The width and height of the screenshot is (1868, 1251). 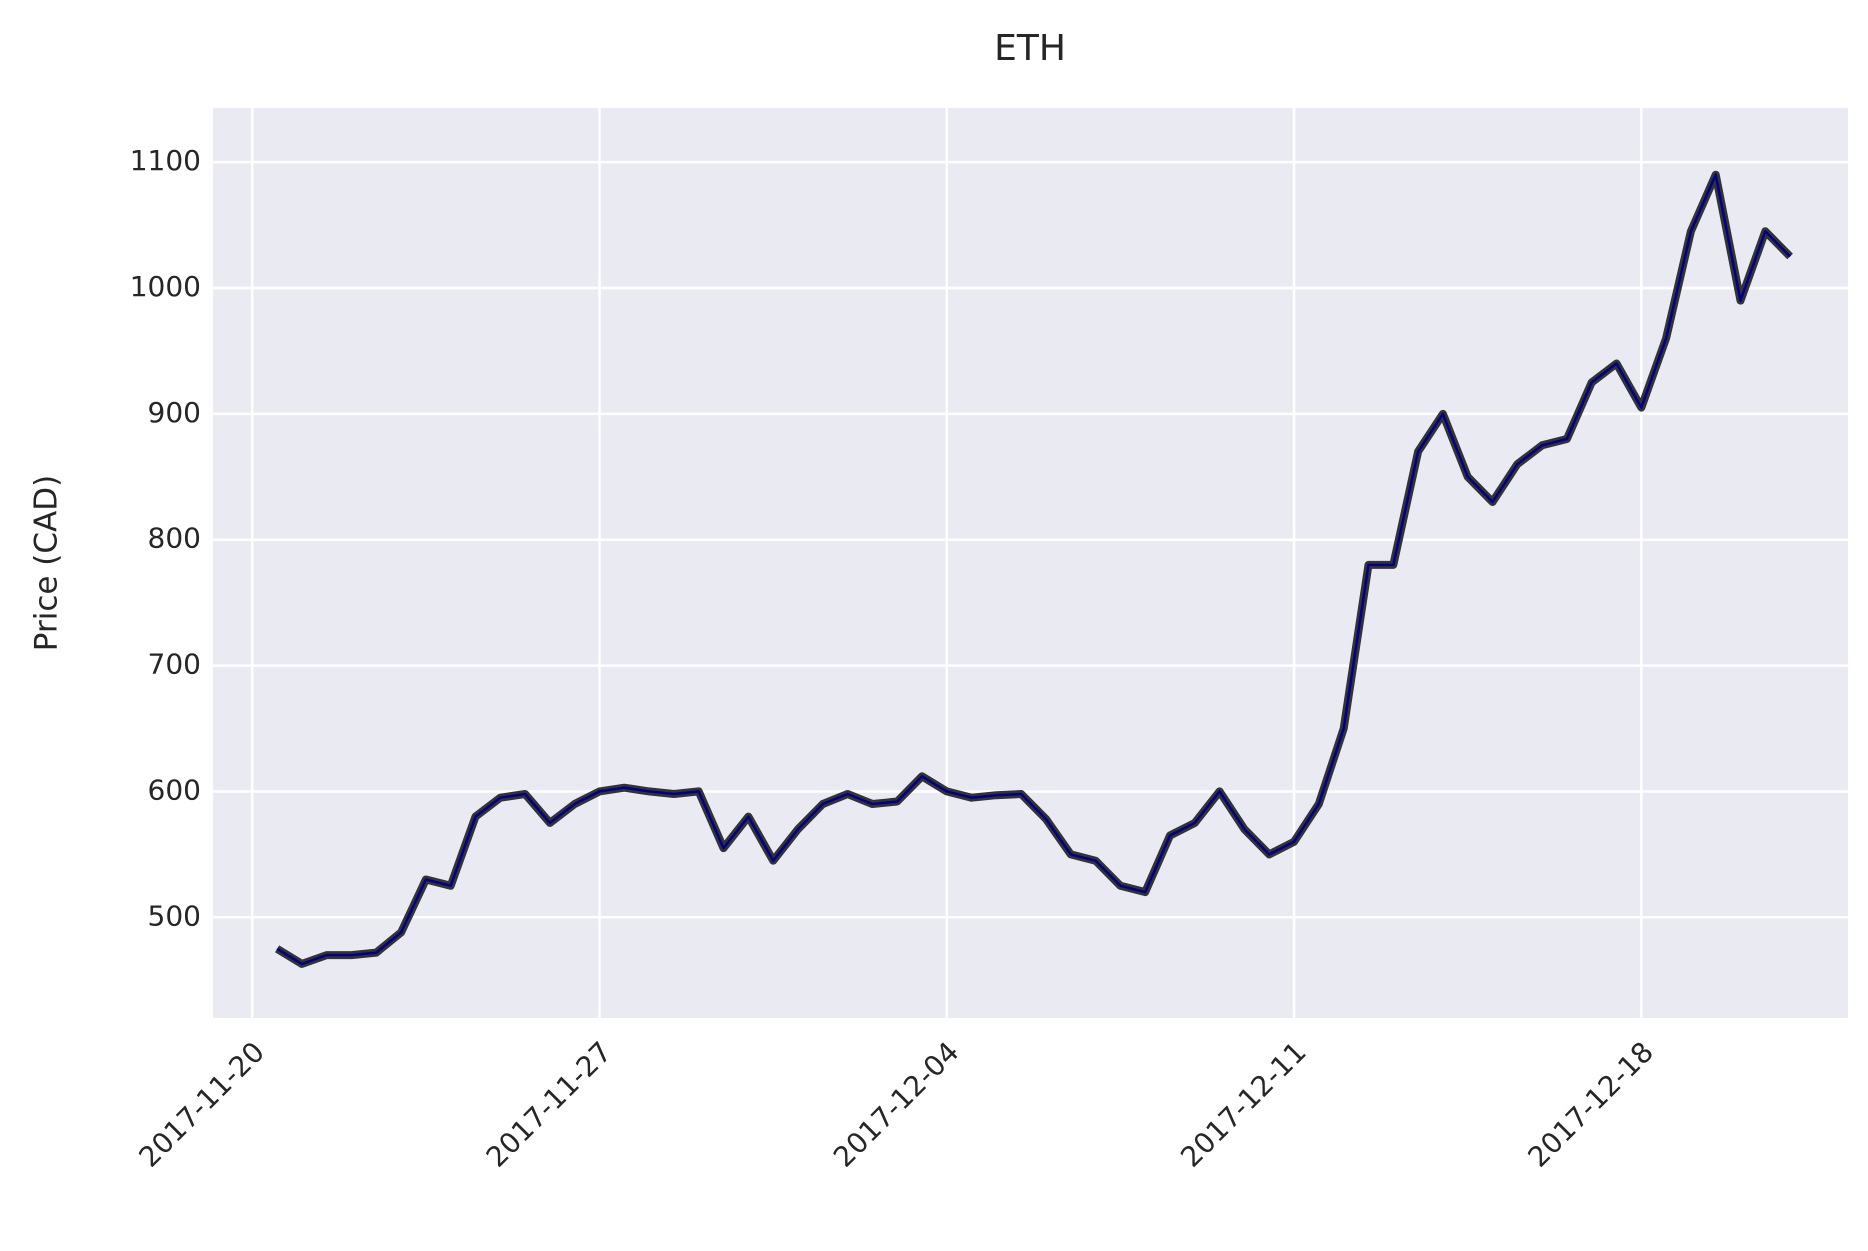 What do you see at coordinates (896, 1104) in the screenshot?
I see `x-tick-label: 2017-12-04` at bounding box center [896, 1104].